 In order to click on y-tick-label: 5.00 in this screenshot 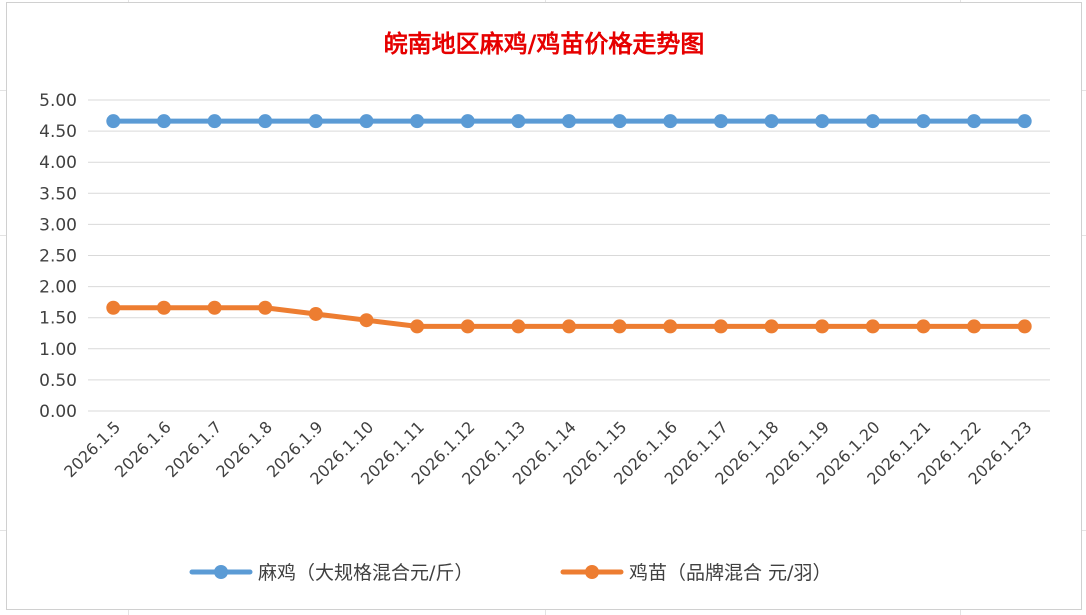, I will do `click(58, 101)`.